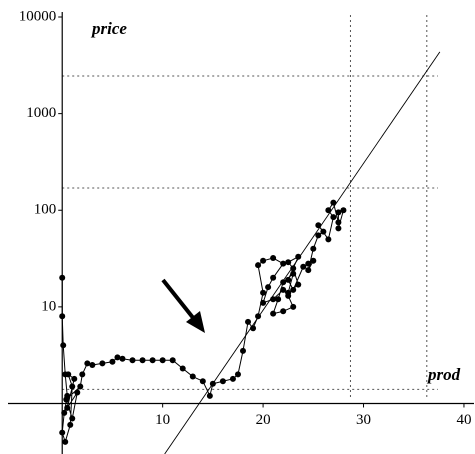 Image resolution: width=475 pixels, height=454 pixels. I want to click on x-axis-title: prod, so click(443, 374).